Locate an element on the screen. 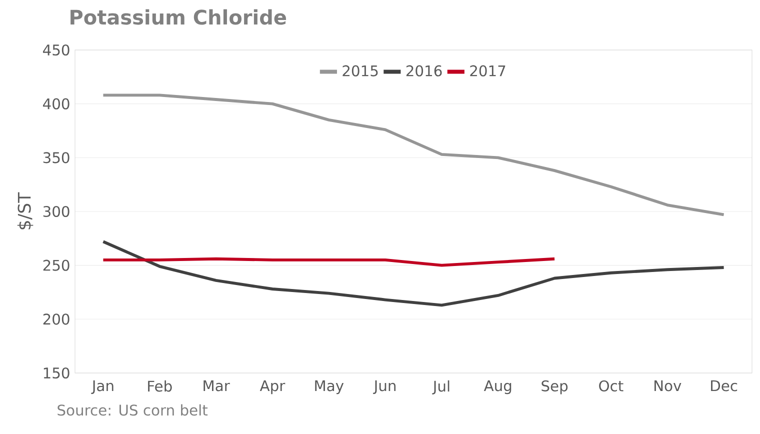 The image size is (760, 434). x-tick-label: Oct is located at coordinates (611, 386).